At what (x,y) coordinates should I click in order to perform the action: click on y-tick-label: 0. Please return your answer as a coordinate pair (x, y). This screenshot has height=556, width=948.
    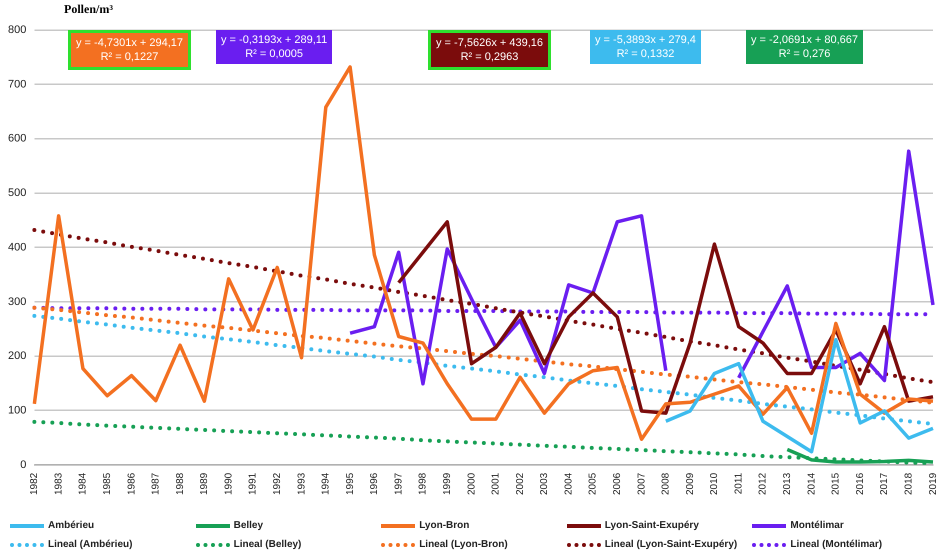
    Looking at the image, I should click on (23, 464).